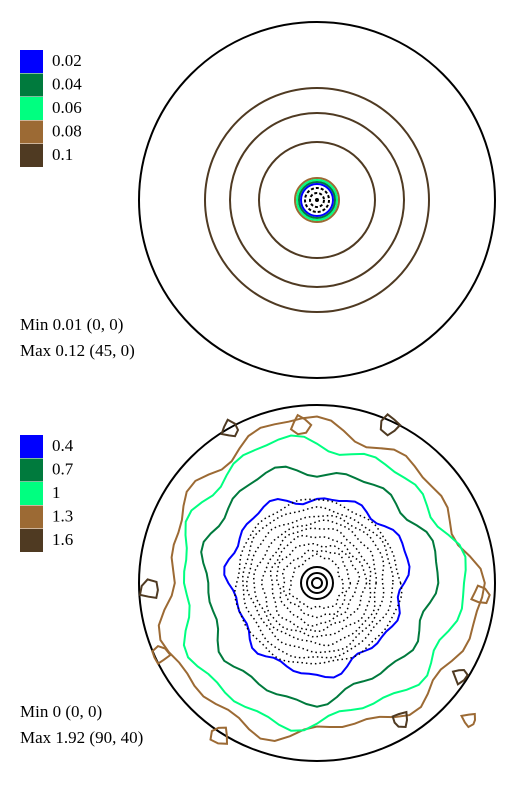  What do you see at coordinates (62, 154) in the screenshot?
I see `legend-label: 0.1` at bounding box center [62, 154].